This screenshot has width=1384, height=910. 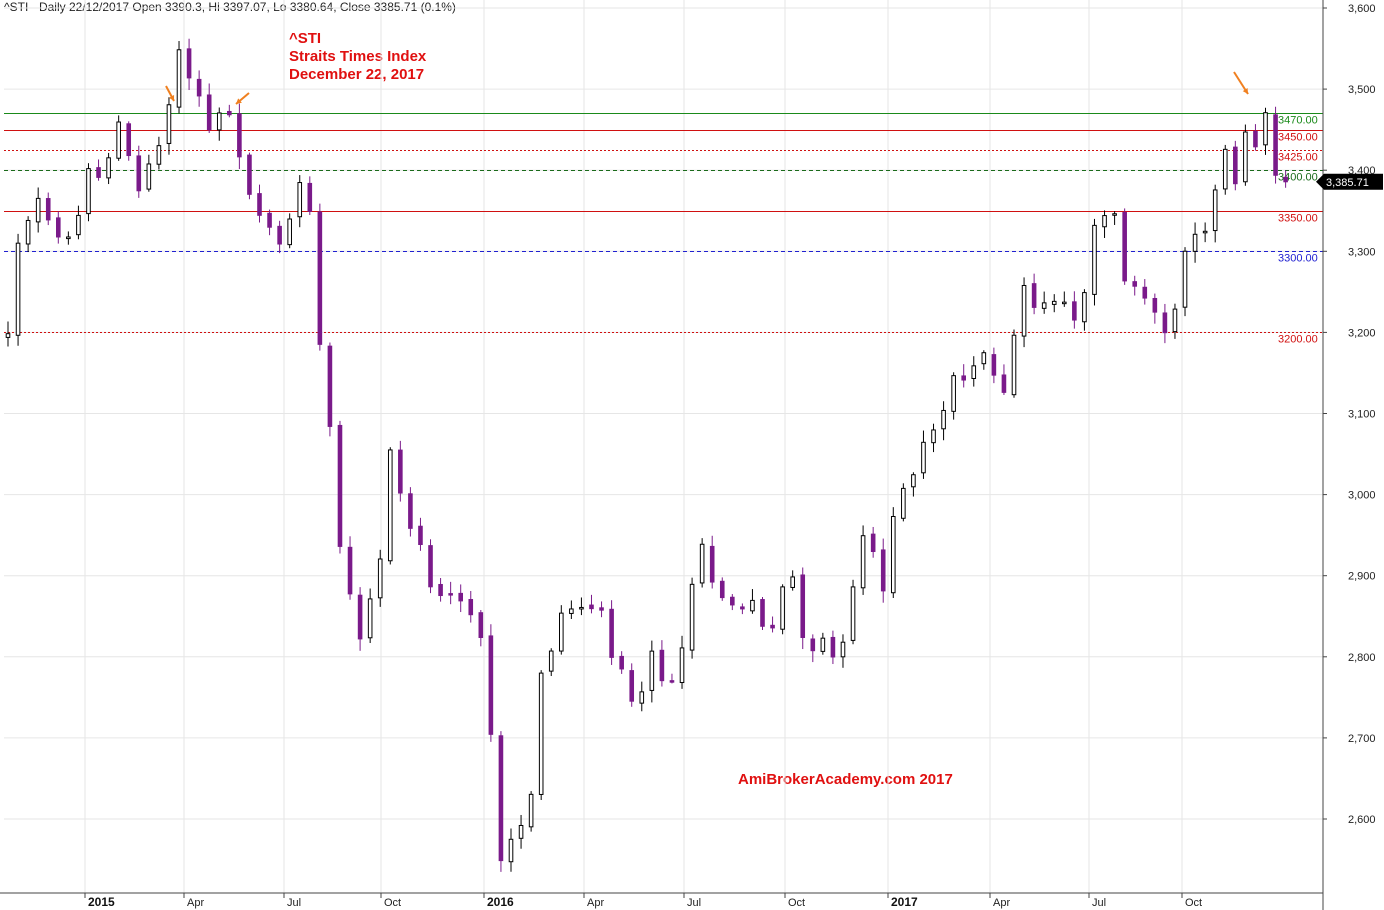 What do you see at coordinates (1362, 90) in the screenshot?
I see `y-tick-label: 3,500` at bounding box center [1362, 90].